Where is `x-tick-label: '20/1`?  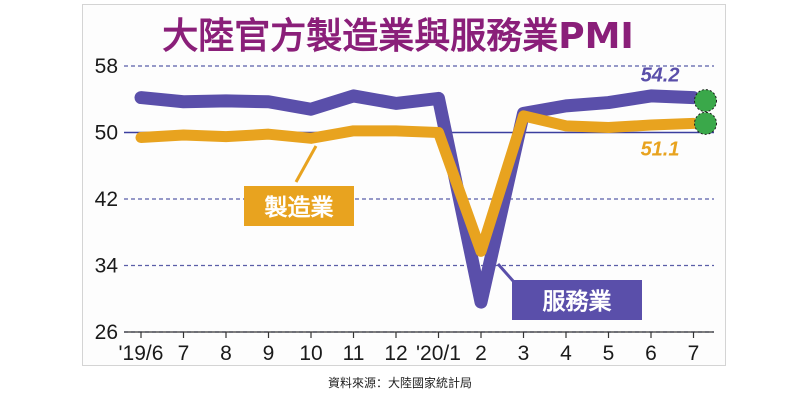 x-tick-label: '20/1 is located at coordinates (438, 353).